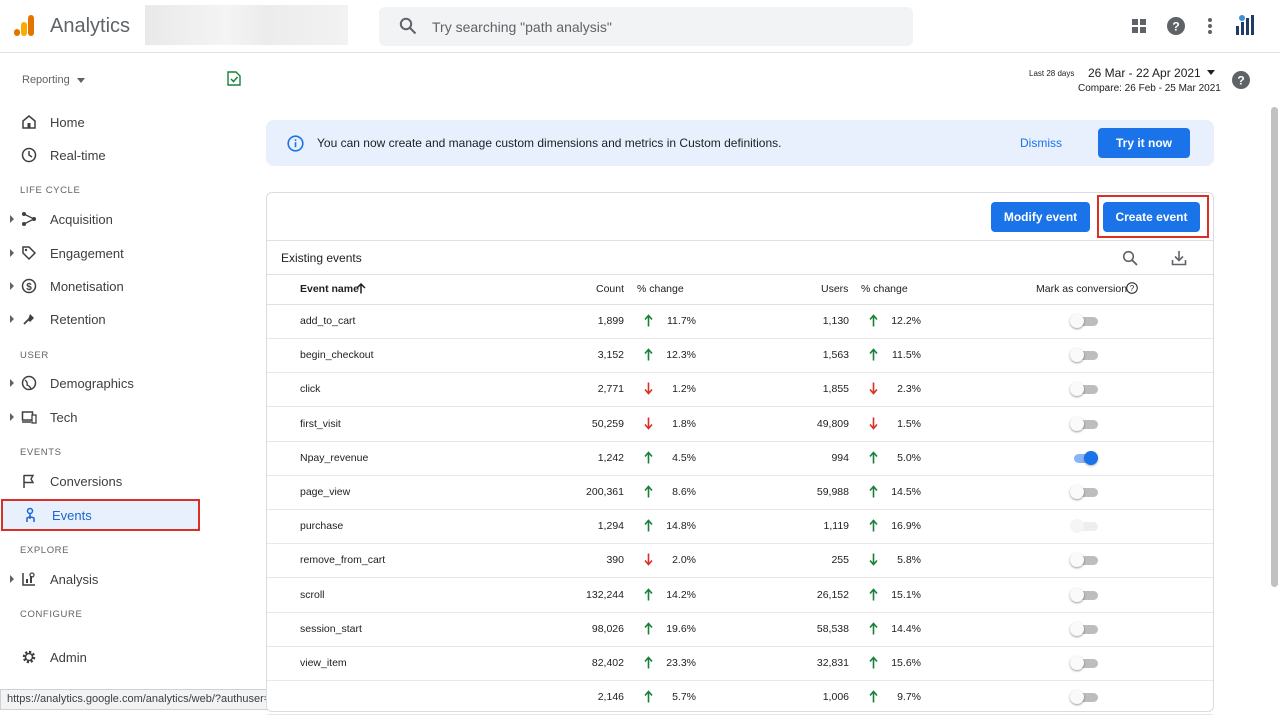 This screenshot has height=715, width=1280. Describe the element at coordinates (325, 492) in the screenshot. I see `event-name: page_view` at that location.